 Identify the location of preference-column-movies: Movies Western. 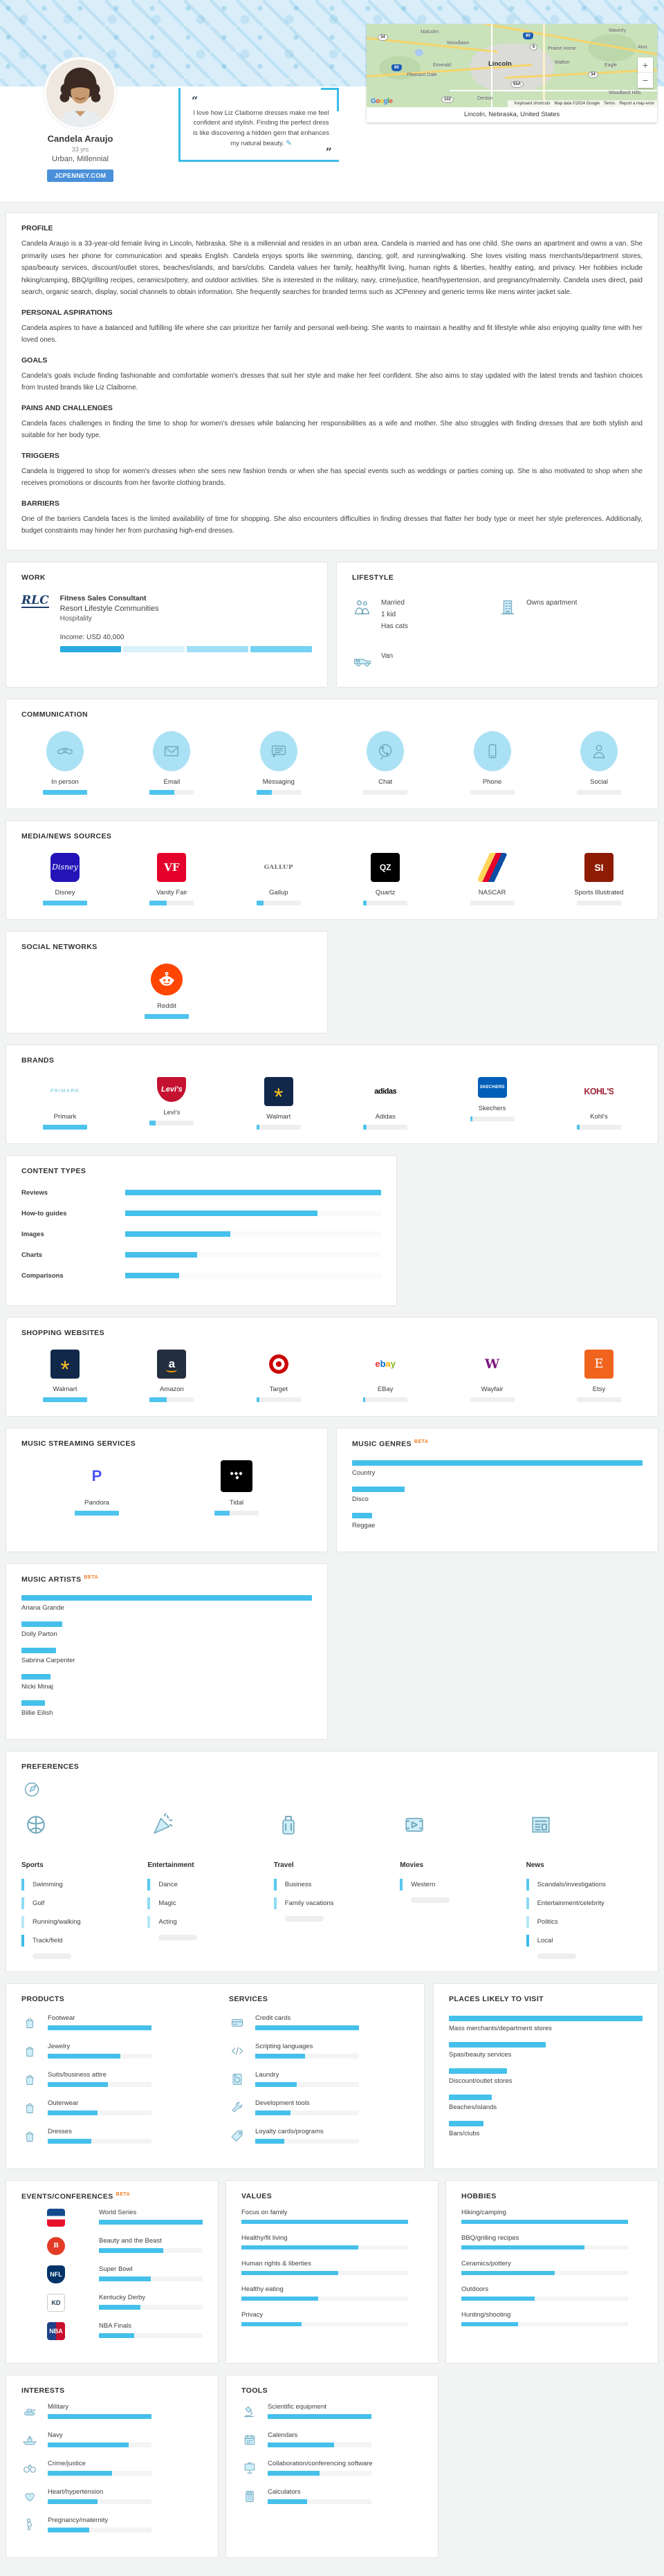
(458, 1884).